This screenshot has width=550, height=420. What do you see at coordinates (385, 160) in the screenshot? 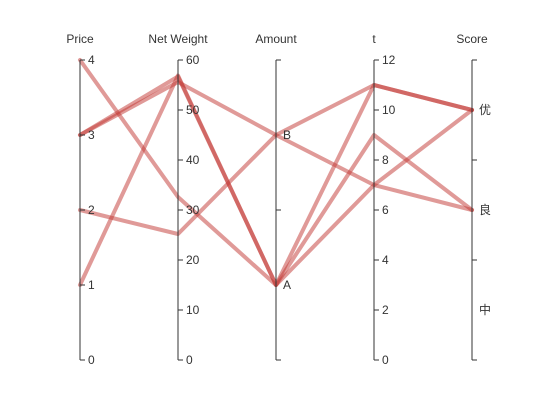
I see `tick-label: 8` at bounding box center [385, 160].